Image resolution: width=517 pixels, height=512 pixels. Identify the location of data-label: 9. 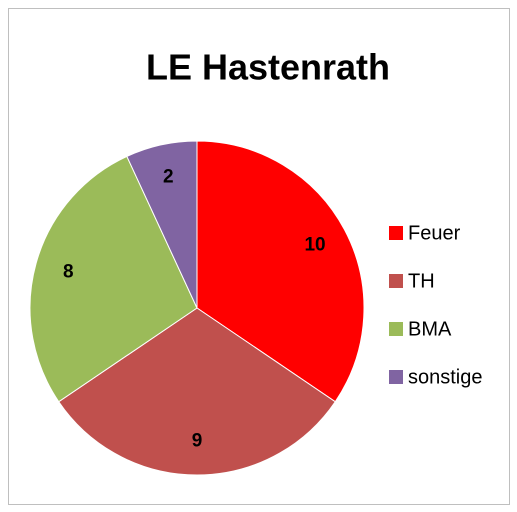
(197, 441).